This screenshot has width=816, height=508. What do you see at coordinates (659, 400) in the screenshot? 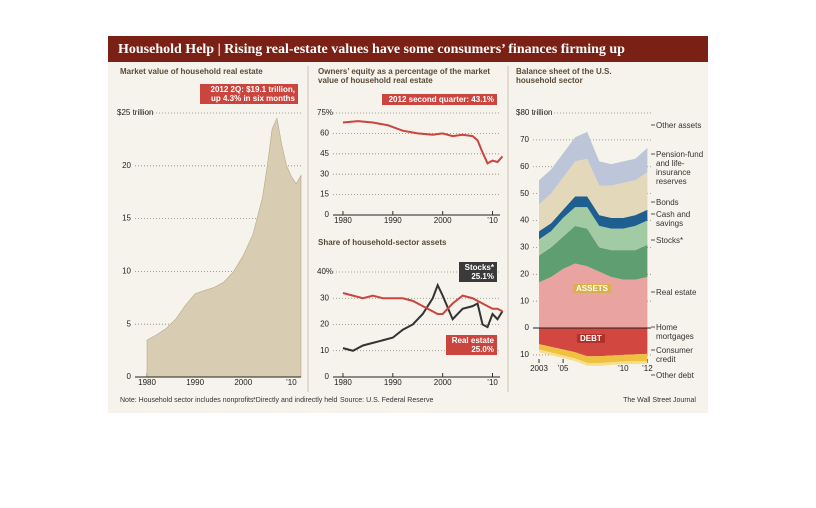
I see `footer-credit: The Wall Street Journal` at bounding box center [659, 400].